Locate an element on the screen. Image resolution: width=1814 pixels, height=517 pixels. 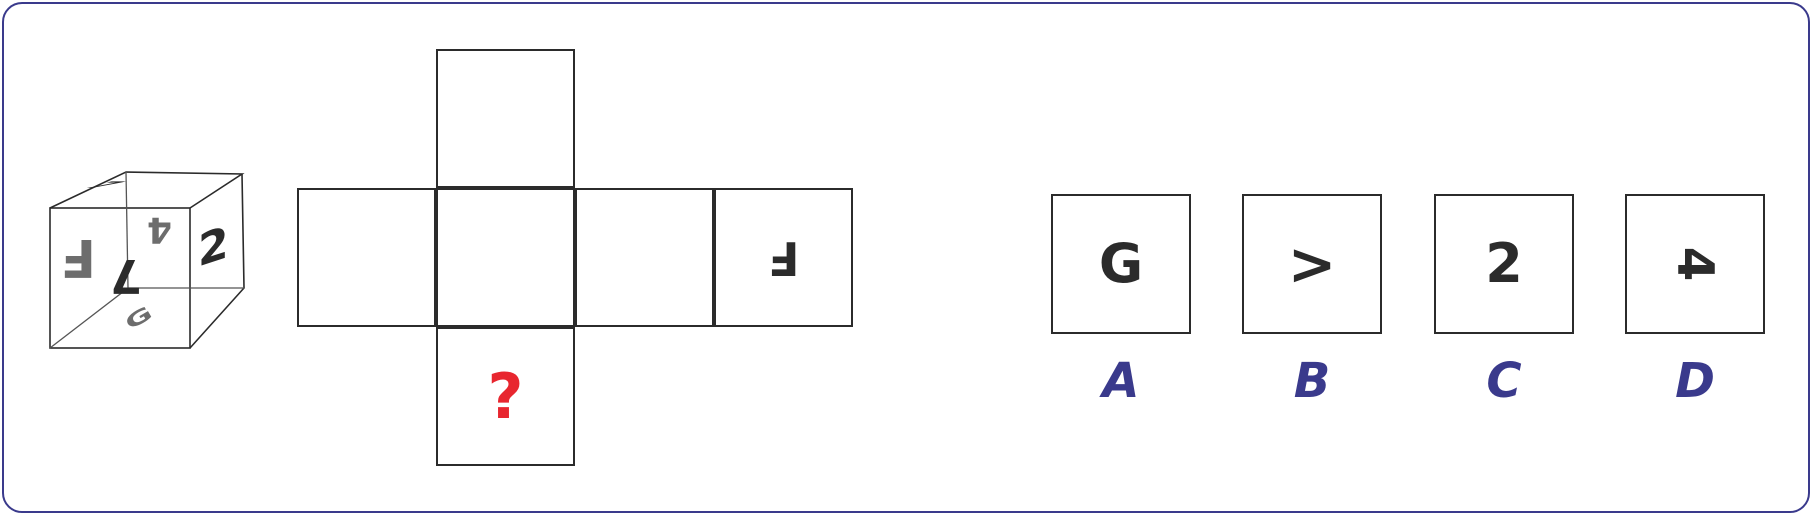
option-a-label: A is located at coordinates (1121, 381).